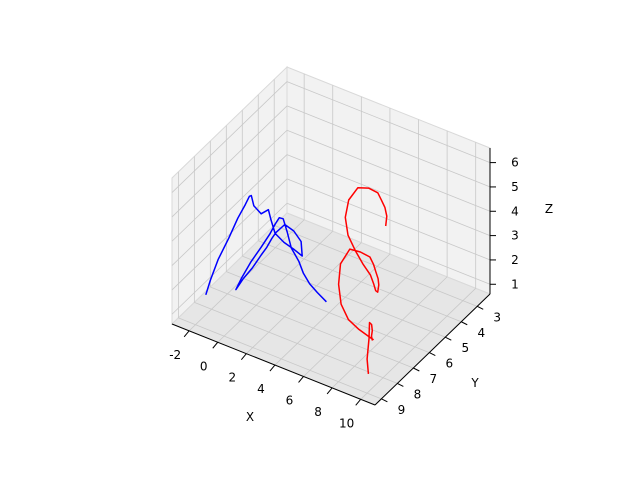 The image size is (640, 480). What do you see at coordinates (515, 163) in the screenshot?
I see `z-tick-label: 6` at bounding box center [515, 163].